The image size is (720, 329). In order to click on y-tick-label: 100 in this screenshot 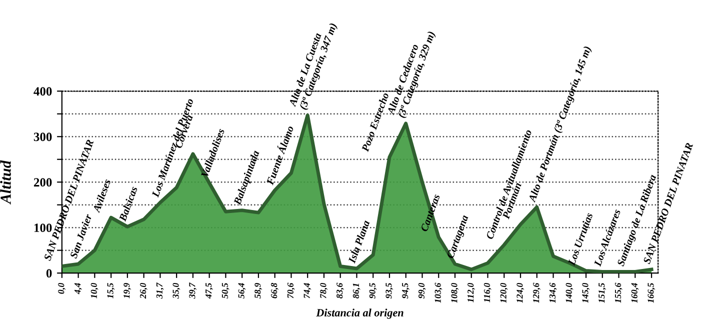, I will do `click(43, 228)`.